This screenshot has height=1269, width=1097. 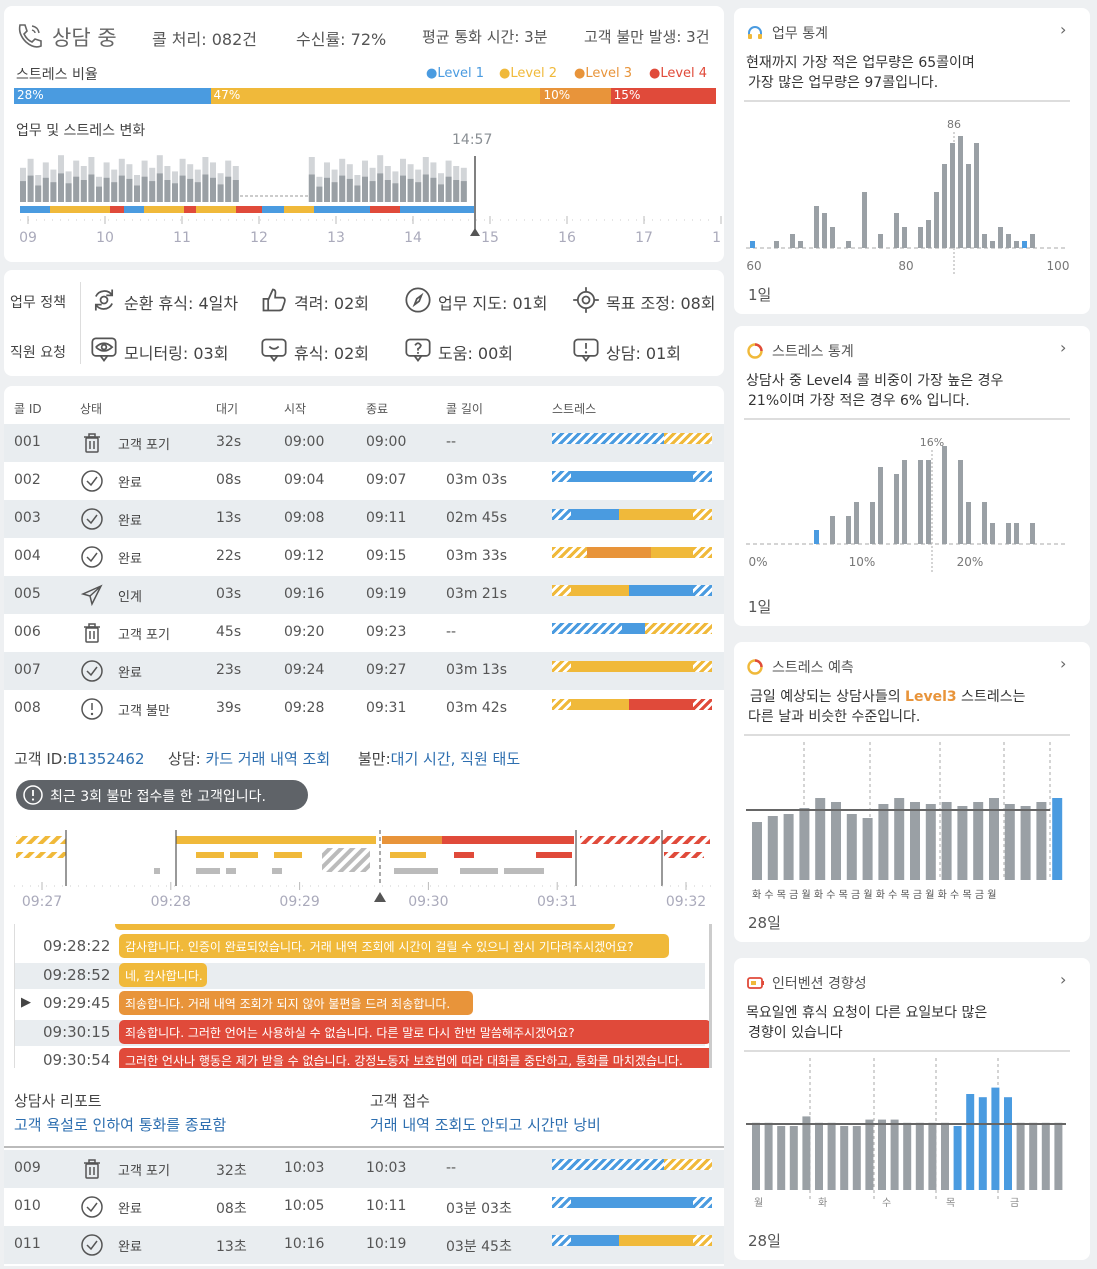 I want to click on customer-id: 고객 ID:B1352462, so click(x=79, y=759).